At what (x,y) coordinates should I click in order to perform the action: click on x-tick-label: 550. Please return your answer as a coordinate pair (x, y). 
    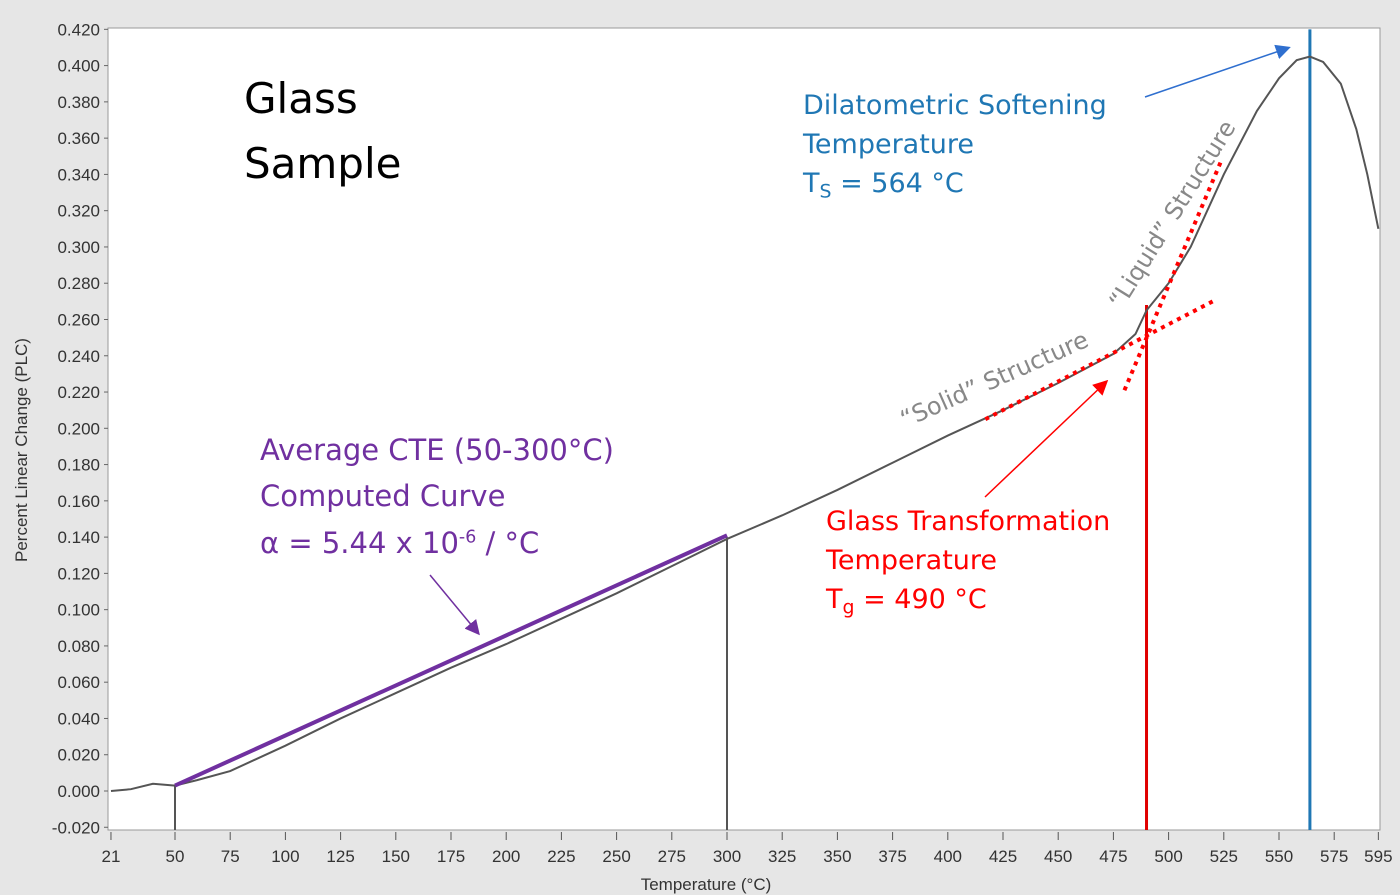
    Looking at the image, I should click on (1279, 856).